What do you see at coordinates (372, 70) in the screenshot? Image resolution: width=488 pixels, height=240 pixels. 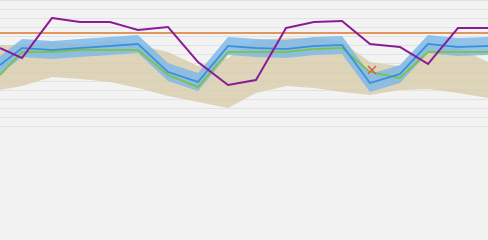 I see `marker` at bounding box center [372, 70].